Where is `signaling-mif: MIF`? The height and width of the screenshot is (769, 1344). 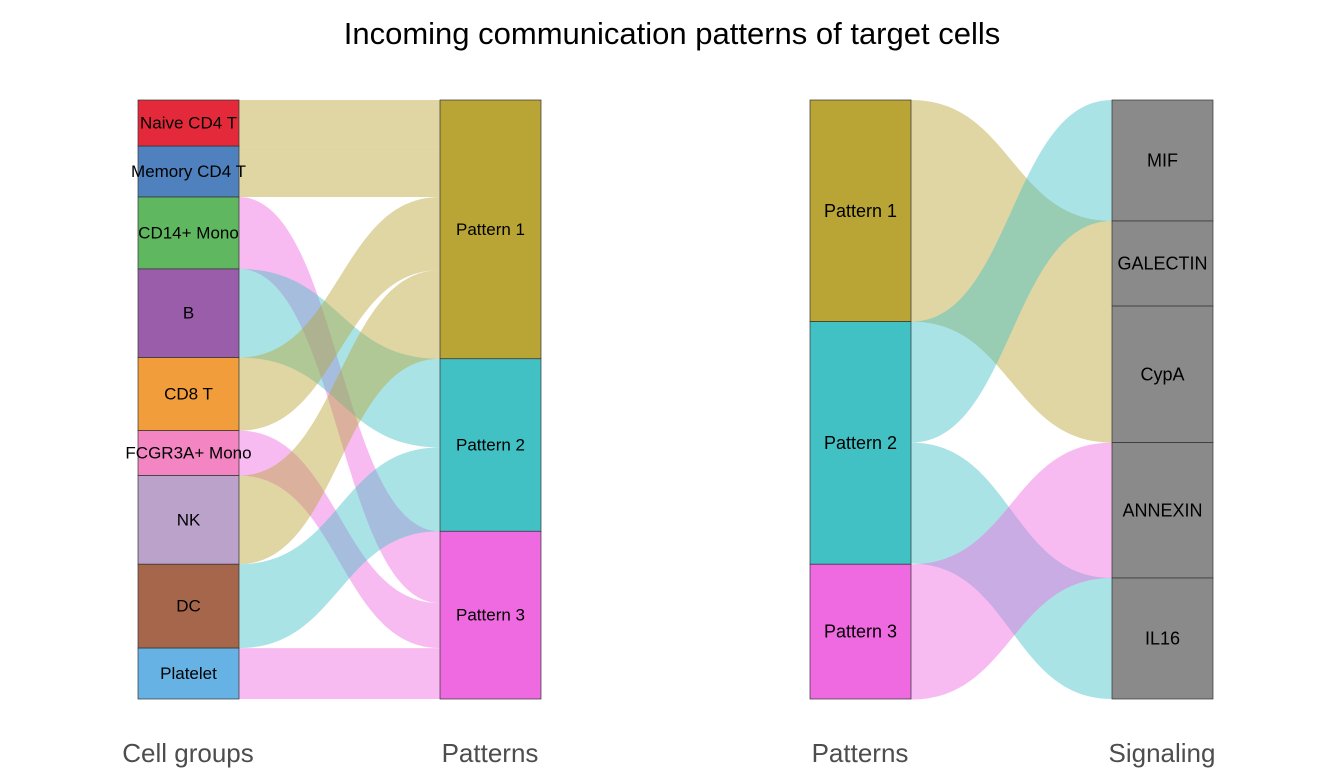 signaling-mif: MIF is located at coordinates (1162, 160).